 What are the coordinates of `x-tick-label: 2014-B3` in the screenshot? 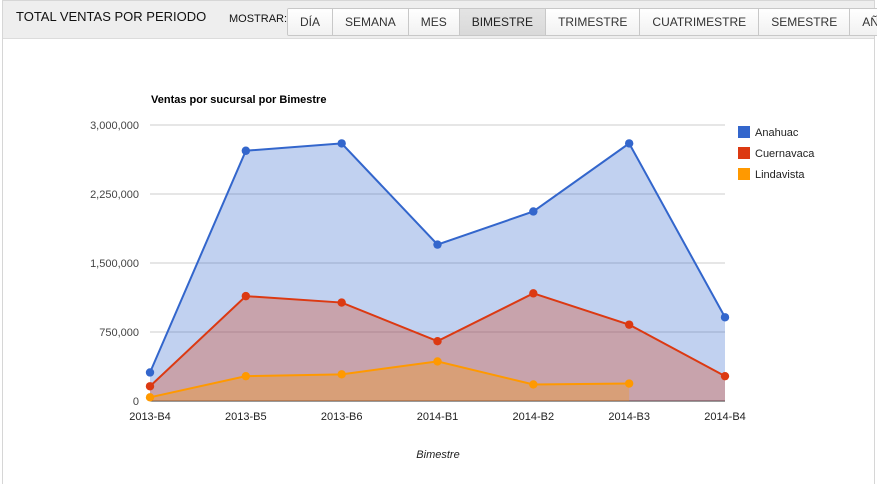 It's located at (629, 417).